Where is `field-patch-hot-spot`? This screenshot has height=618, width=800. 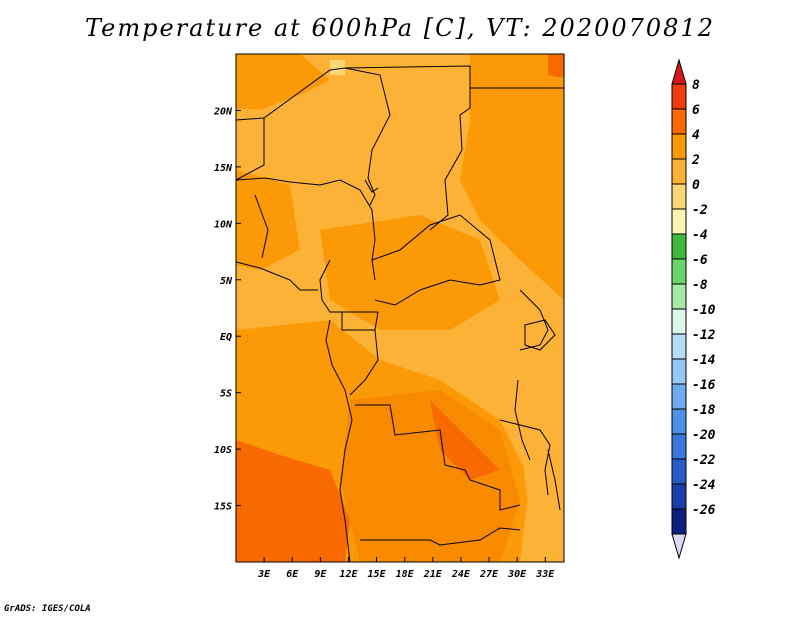 field-patch-hot-spot is located at coordinates (465, 440).